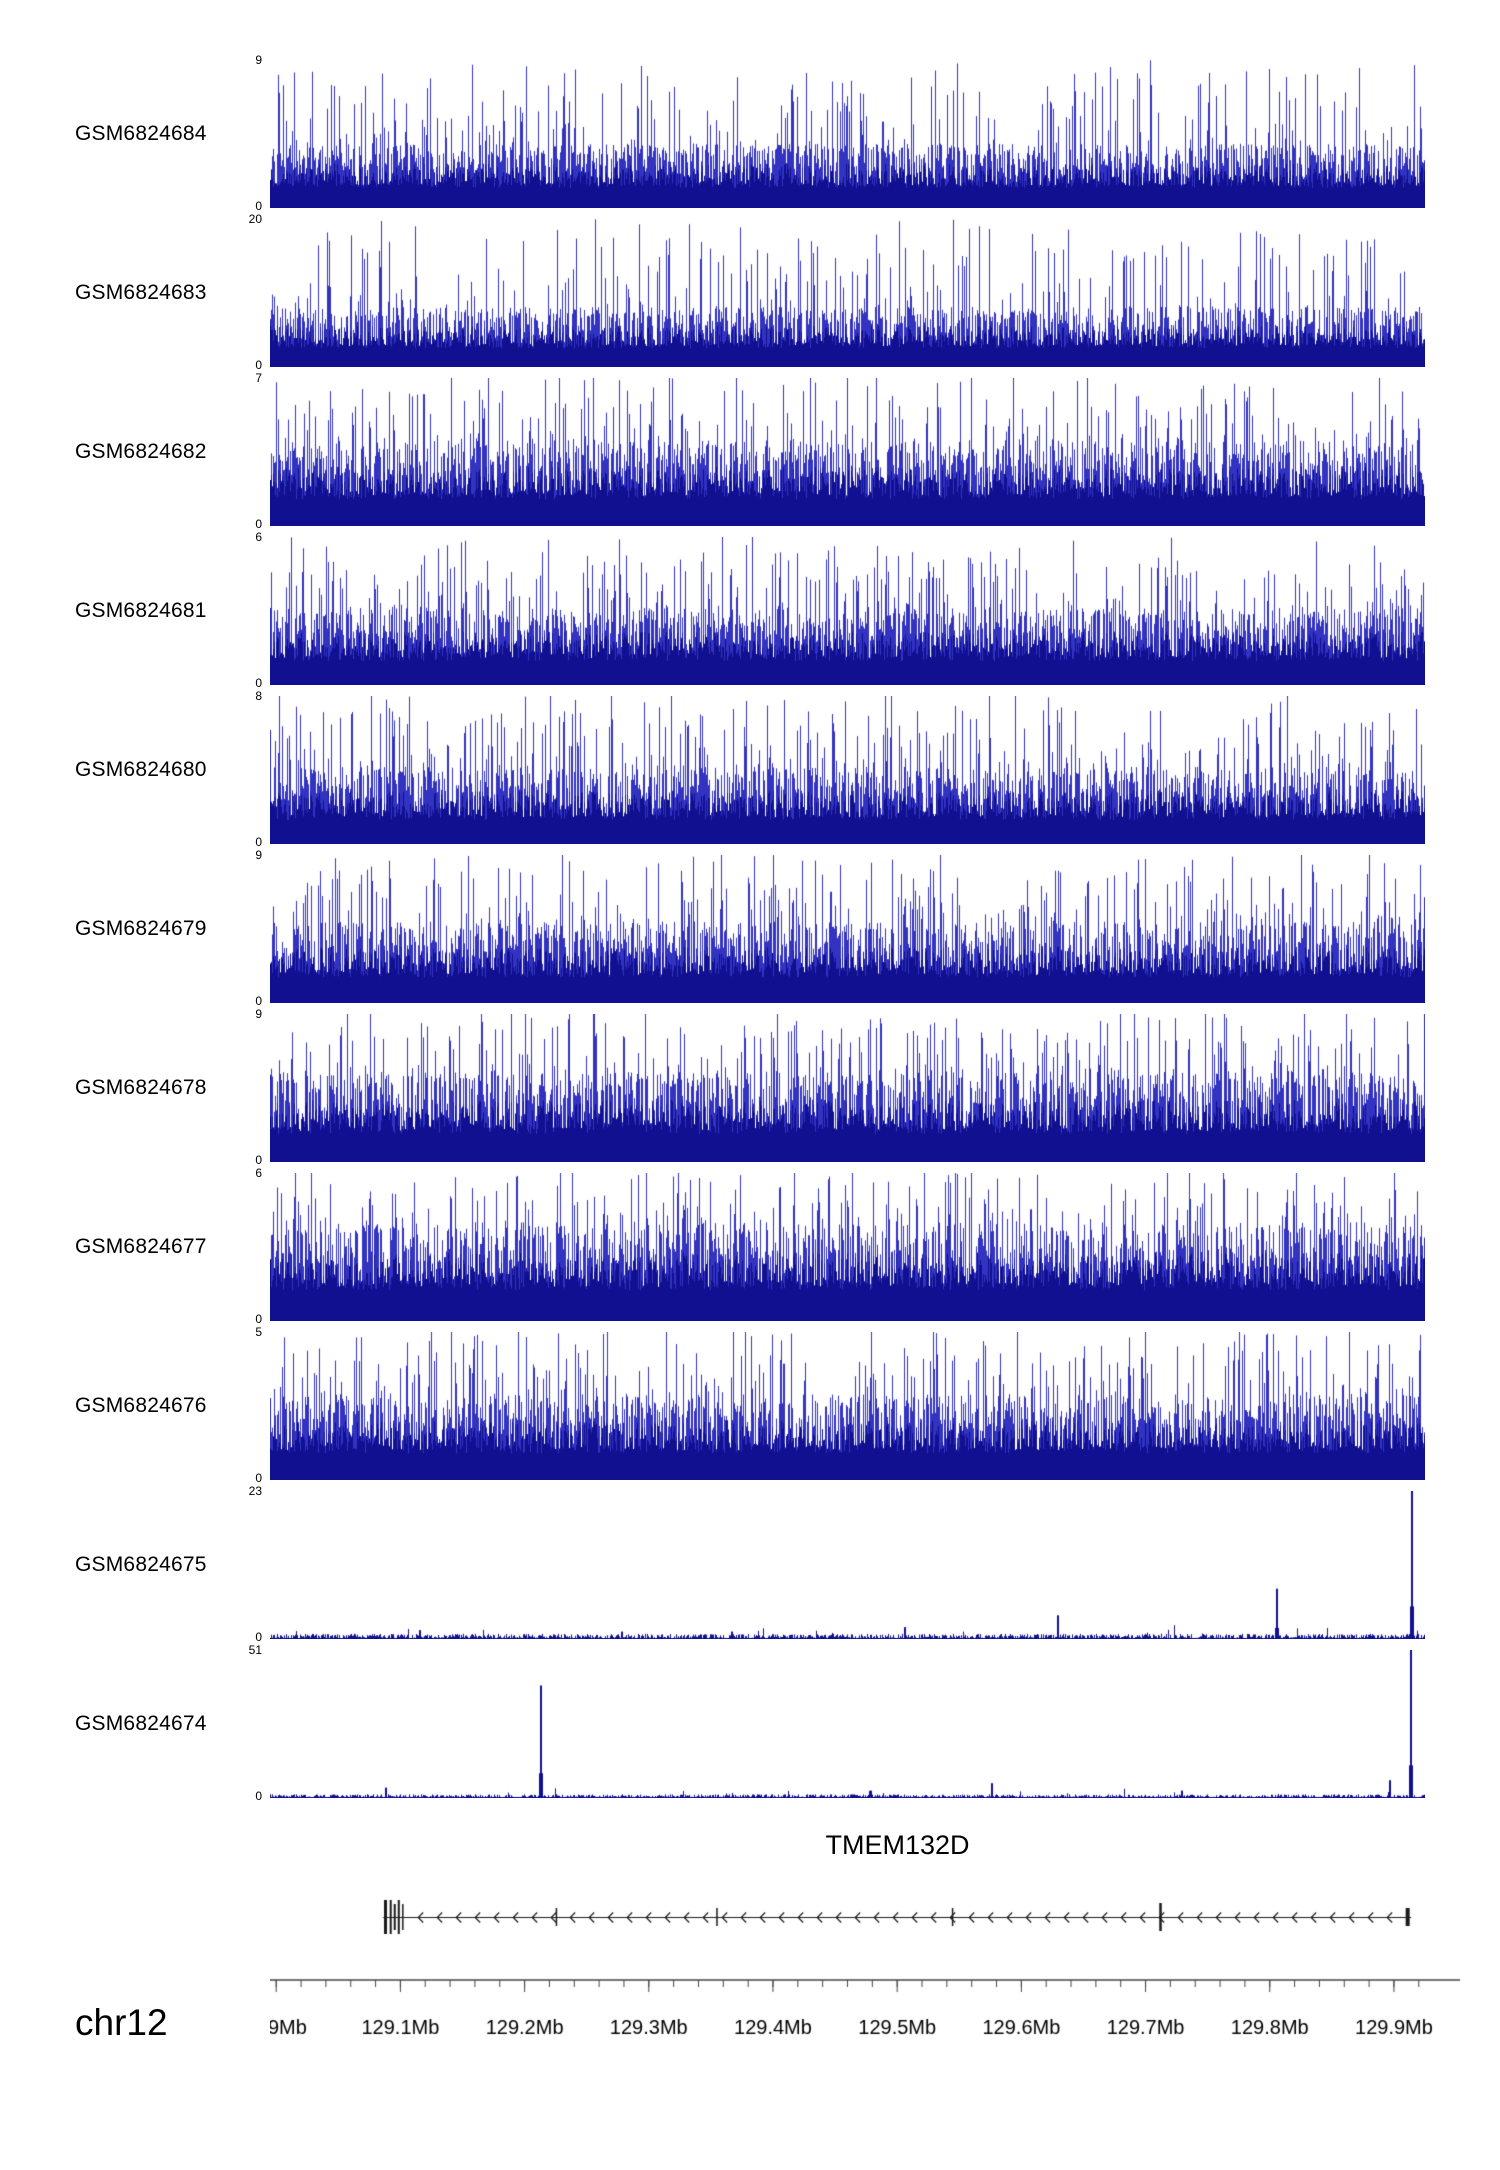 This screenshot has width=1500, height=2170. I want to click on track-label: GSM6824680, so click(141, 769).